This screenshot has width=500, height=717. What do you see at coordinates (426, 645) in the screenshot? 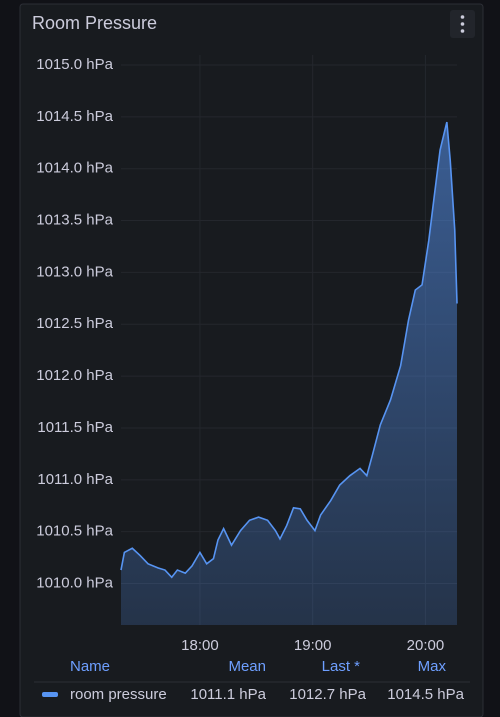
I see `x-tick-label: 20:00` at bounding box center [426, 645].